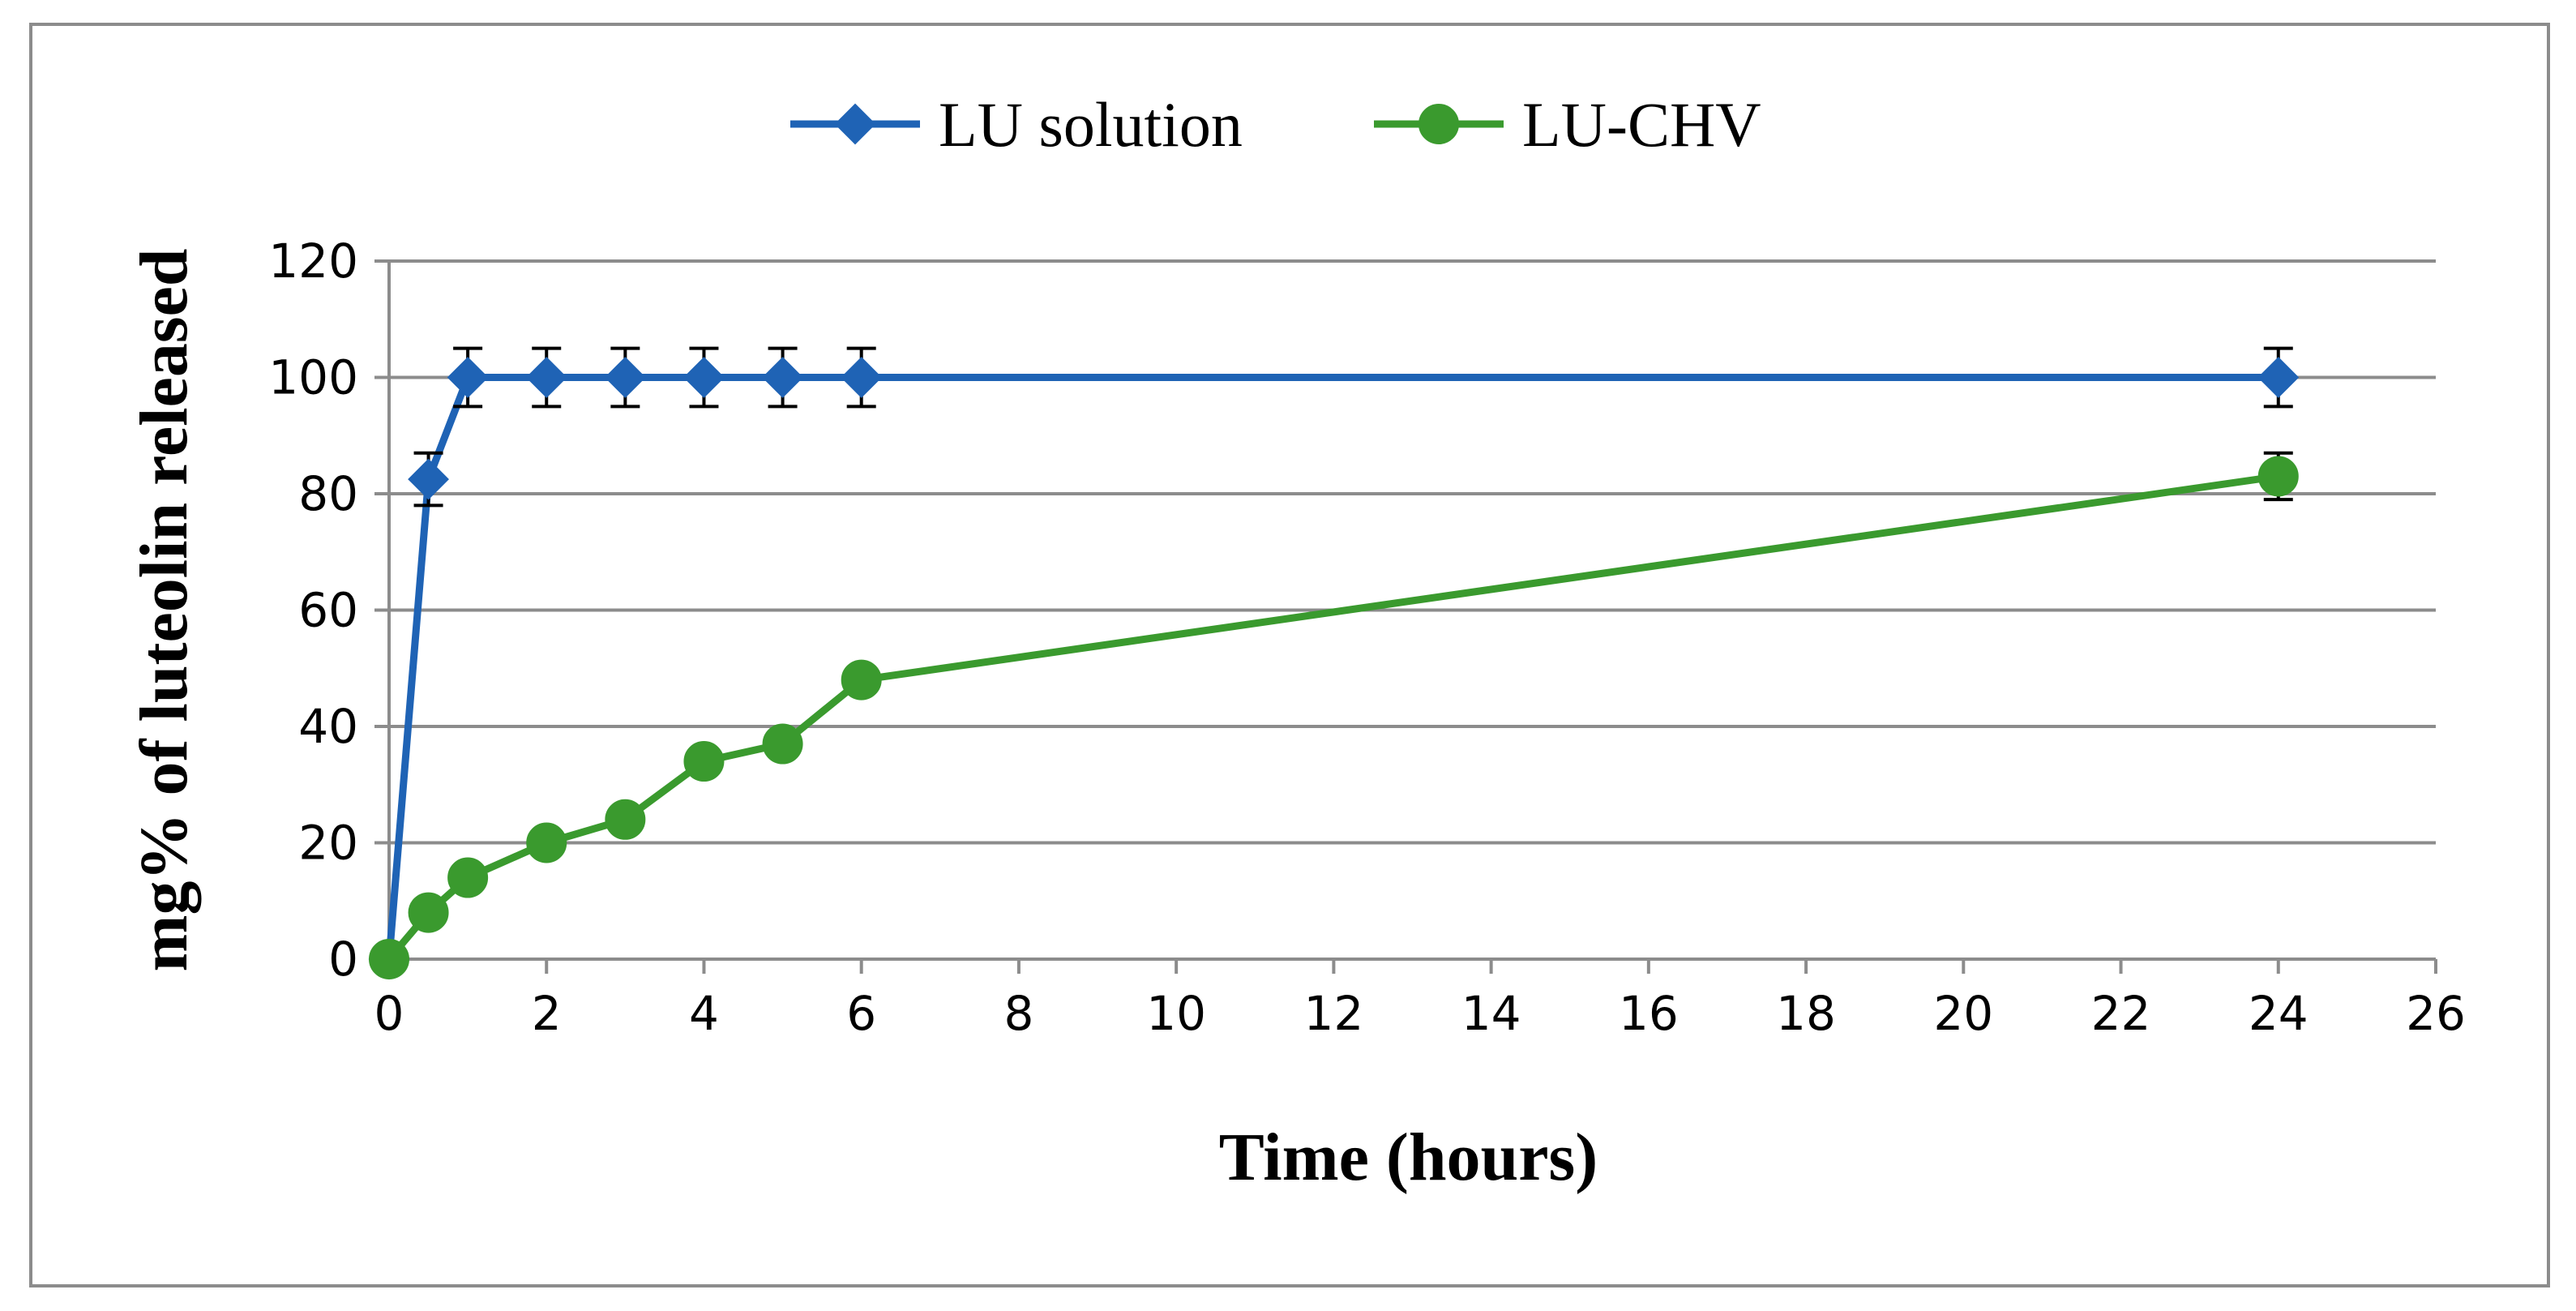 The image size is (2576, 1311). Describe the element at coordinates (547, 1013) in the screenshot. I see `x-tick-label-2: 2` at that location.